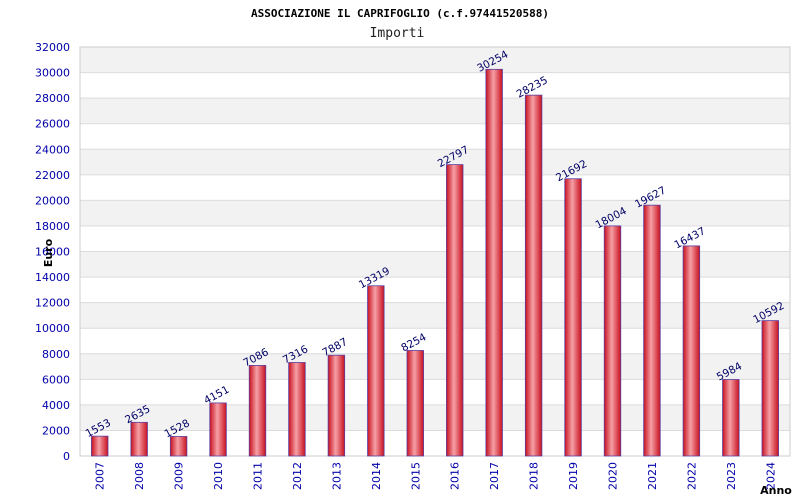 The width and height of the screenshot is (800, 500). Describe the element at coordinates (691, 351) in the screenshot. I see `bar-2022` at that location.